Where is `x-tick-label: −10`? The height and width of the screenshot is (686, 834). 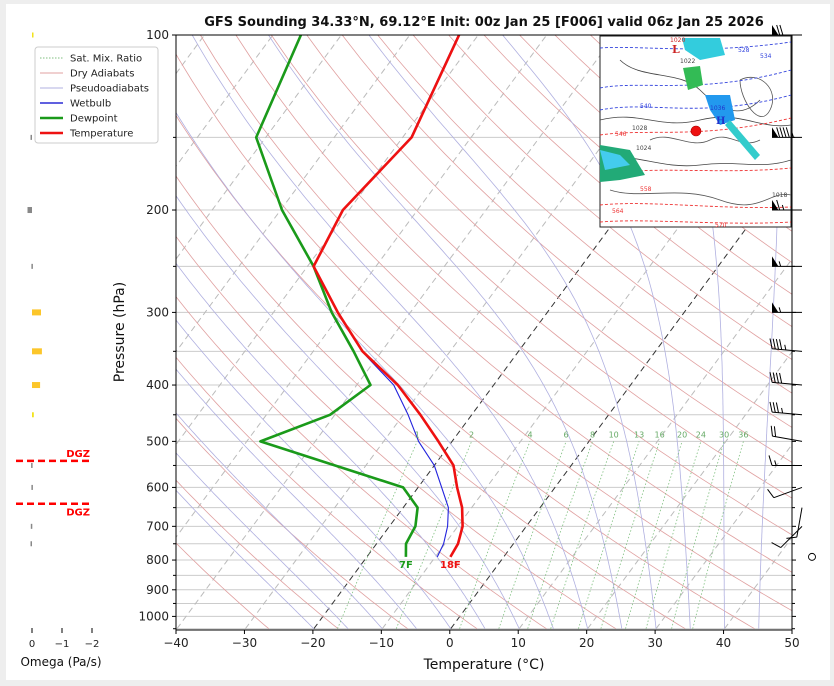 x-tick-label: −10 is located at coordinates (381, 643).